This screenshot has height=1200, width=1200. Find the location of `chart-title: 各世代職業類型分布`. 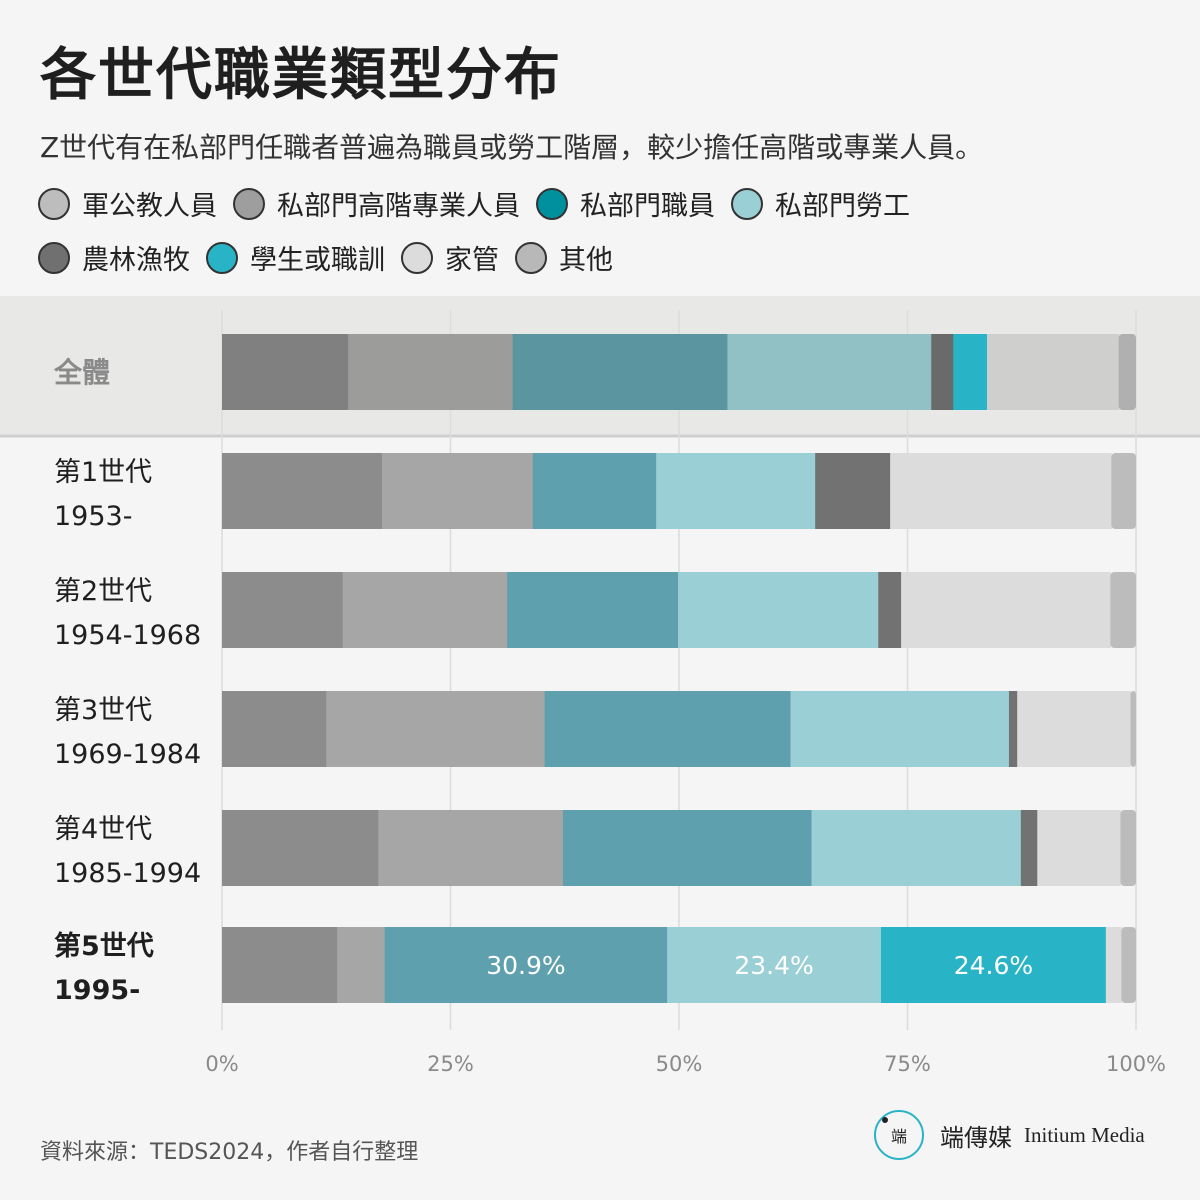

chart-title: 各世代職業類型分布 is located at coordinates (301, 75).